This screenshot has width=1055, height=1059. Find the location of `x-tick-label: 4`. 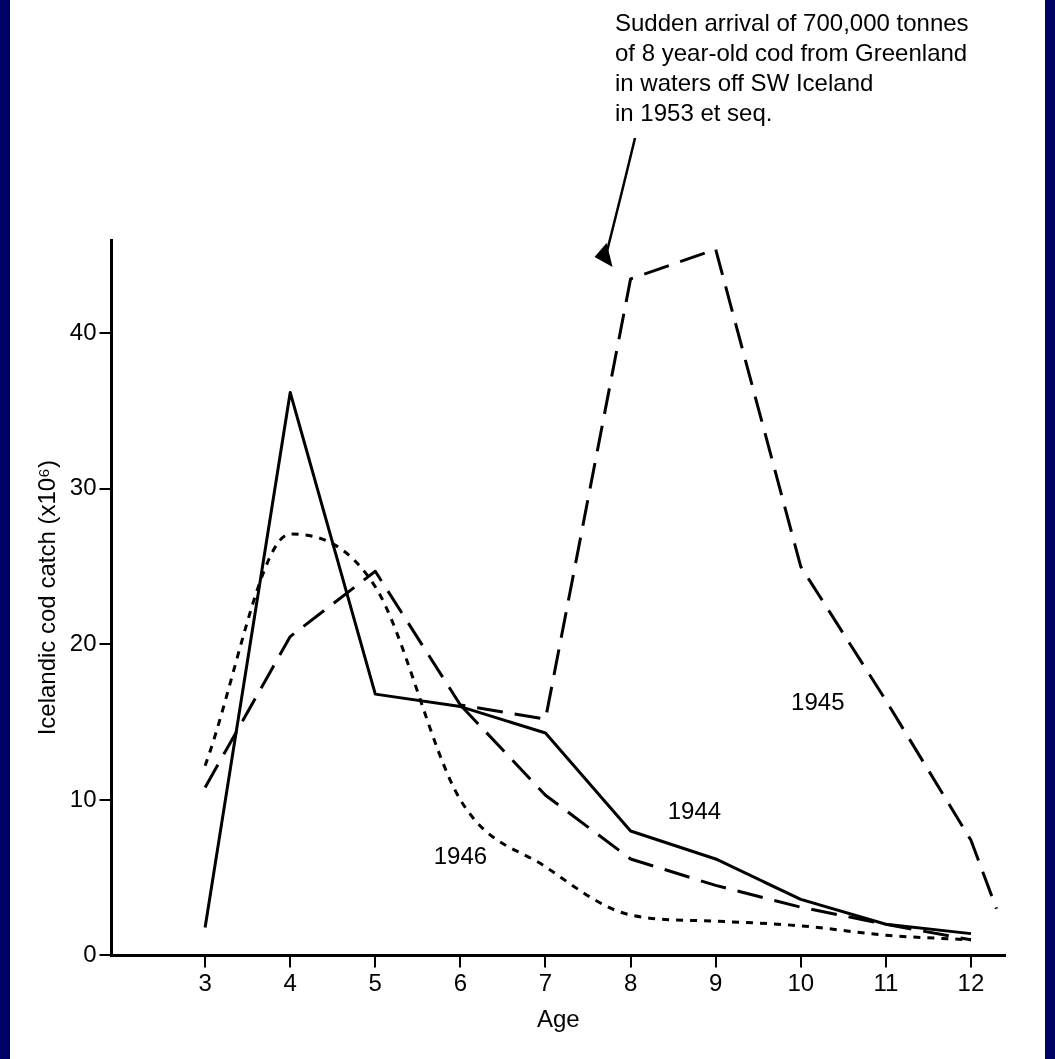

x-tick-label: 4 is located at coordinates (290, 983).